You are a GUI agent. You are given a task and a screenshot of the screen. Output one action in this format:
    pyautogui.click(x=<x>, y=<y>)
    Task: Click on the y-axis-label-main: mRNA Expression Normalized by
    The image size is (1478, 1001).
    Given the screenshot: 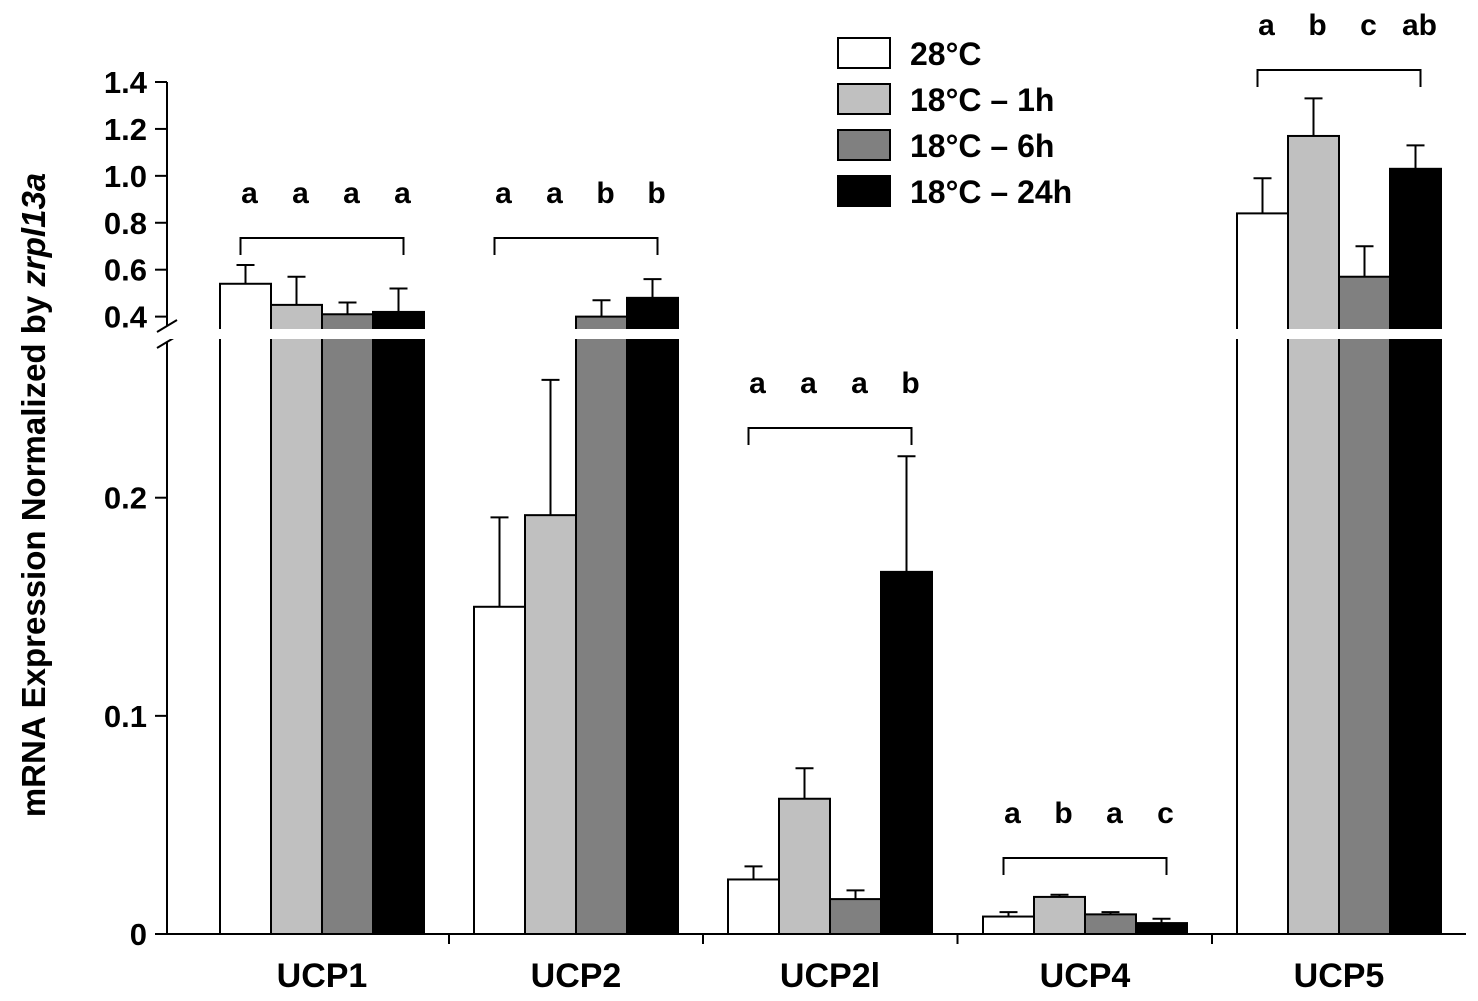 What is the action you would take?
    pyautogui.click(x=33, y=552)
    